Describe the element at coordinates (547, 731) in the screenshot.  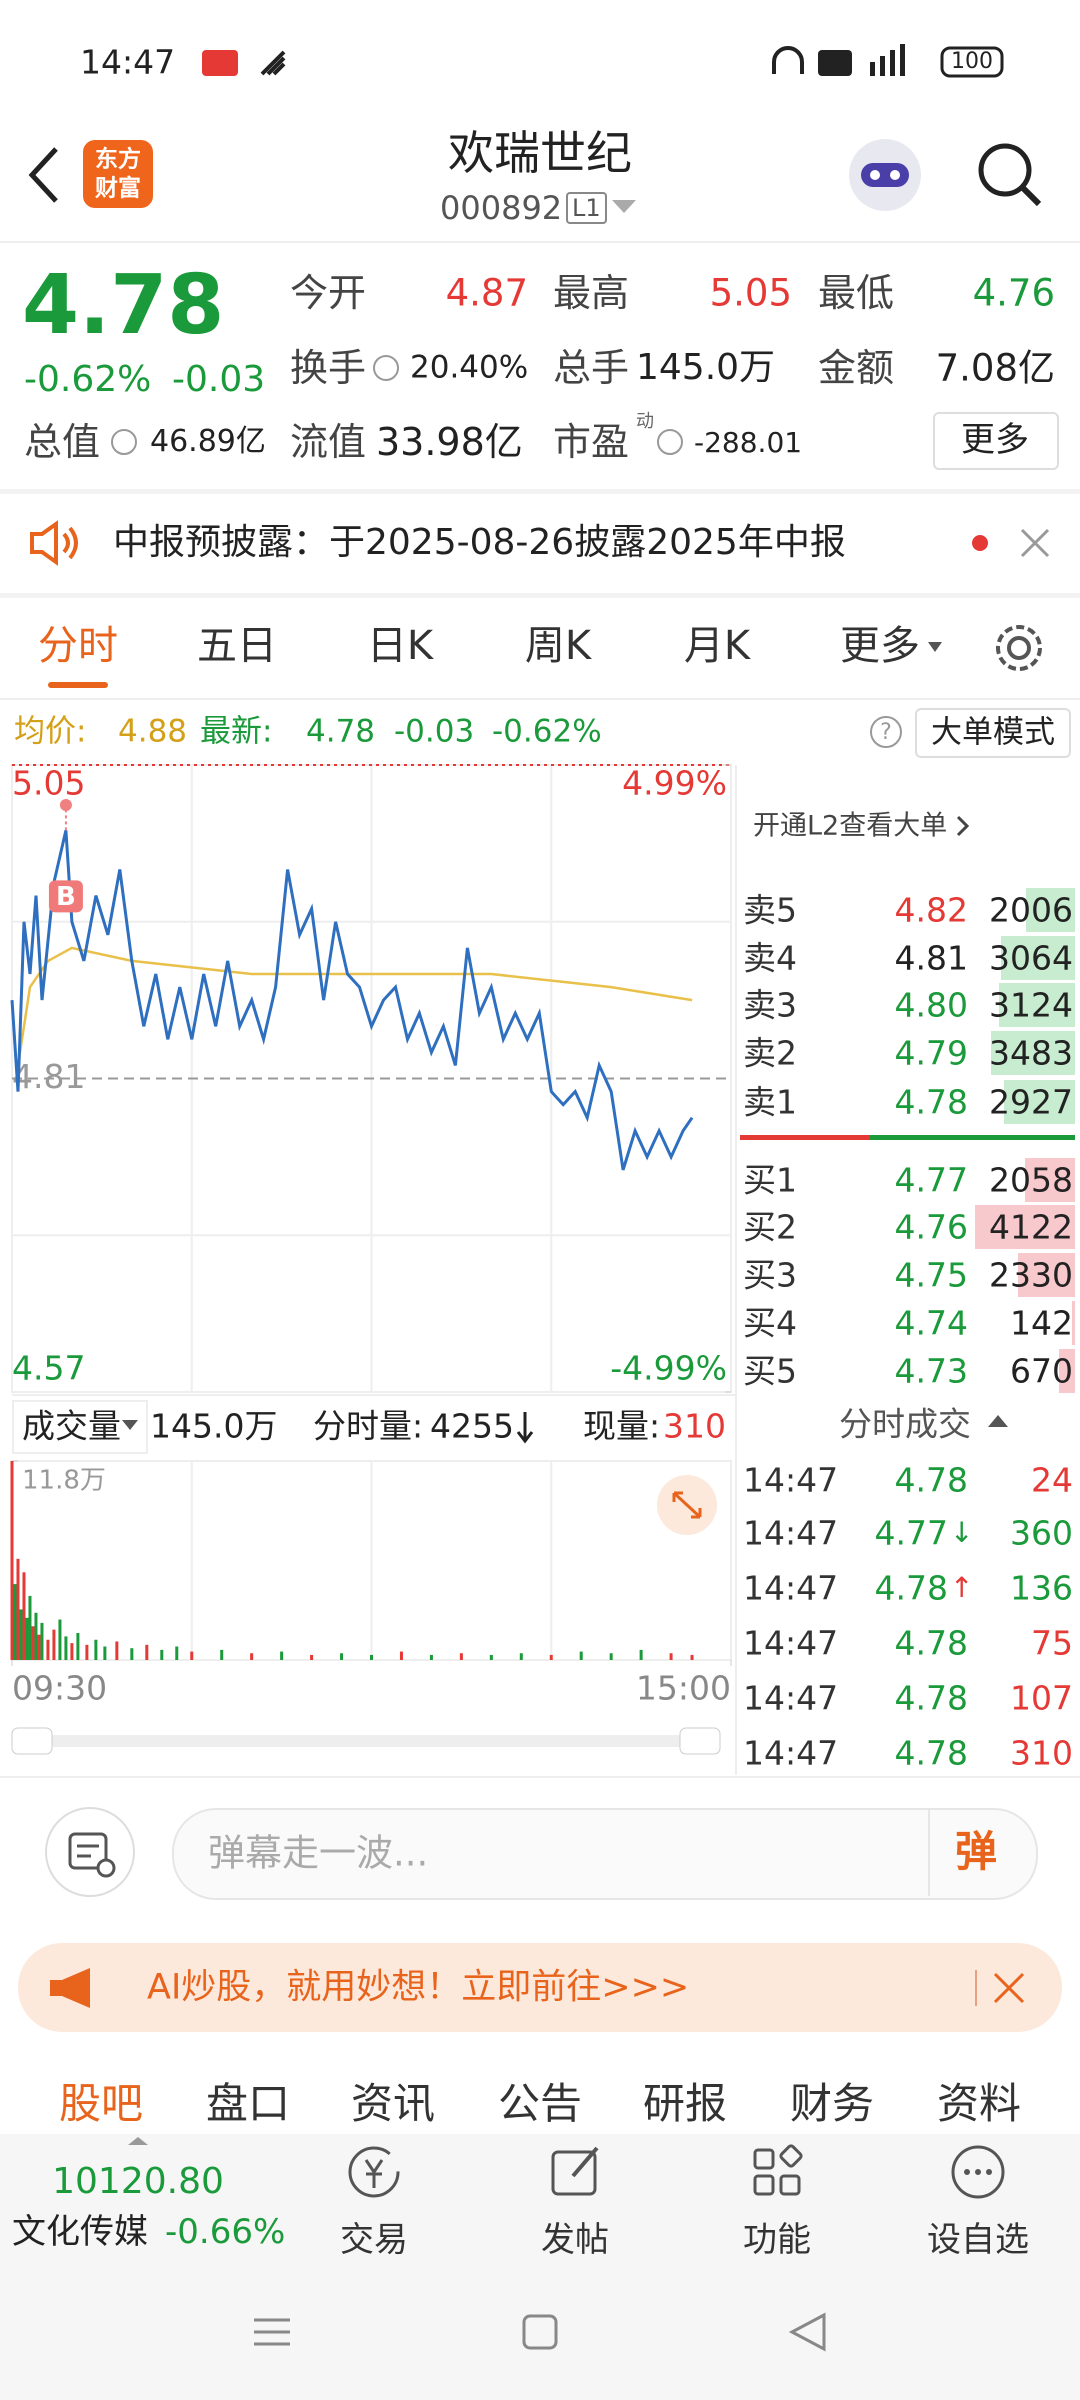
I see `latest-change-percent: -0.62%` at that location.